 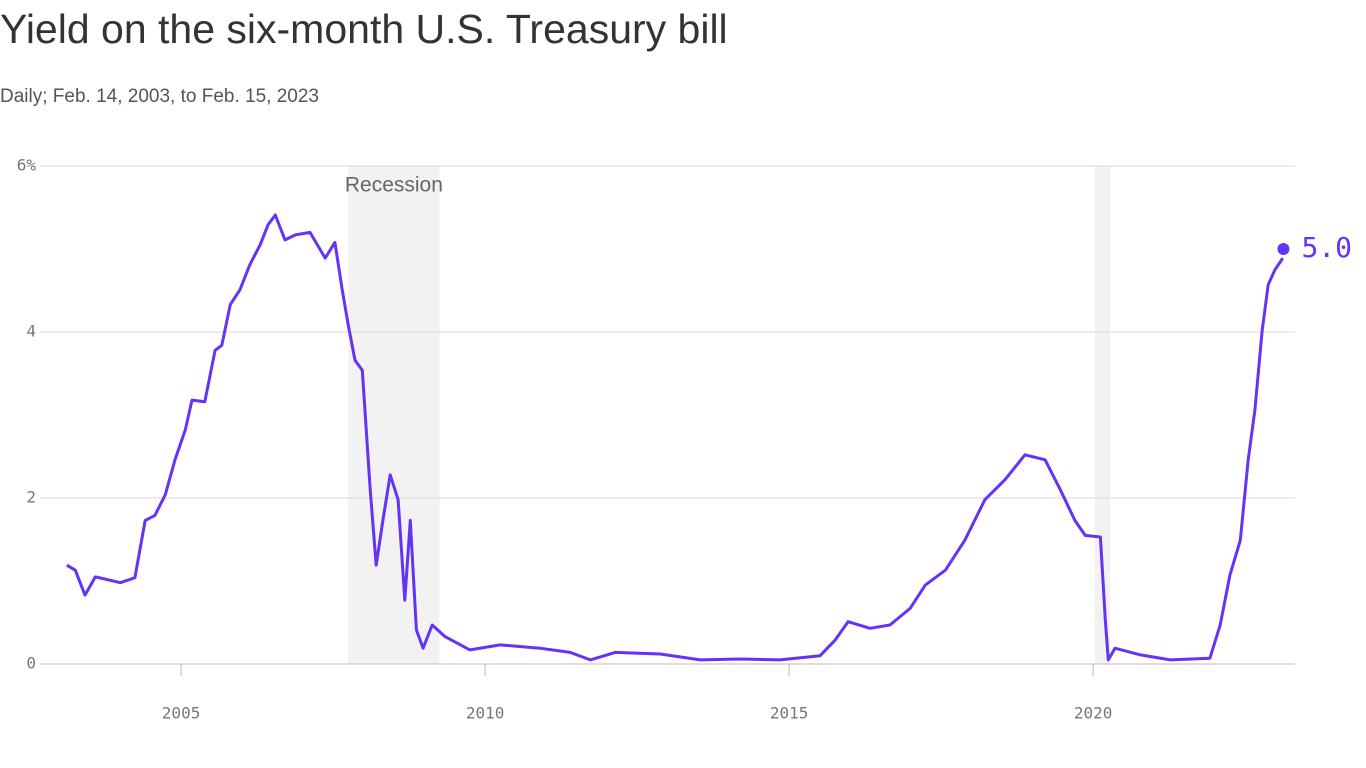 What do you see at coordinates (394, 185) in the screenshot?
I see `recession-label: Recession` at bounding box center [394, 185].